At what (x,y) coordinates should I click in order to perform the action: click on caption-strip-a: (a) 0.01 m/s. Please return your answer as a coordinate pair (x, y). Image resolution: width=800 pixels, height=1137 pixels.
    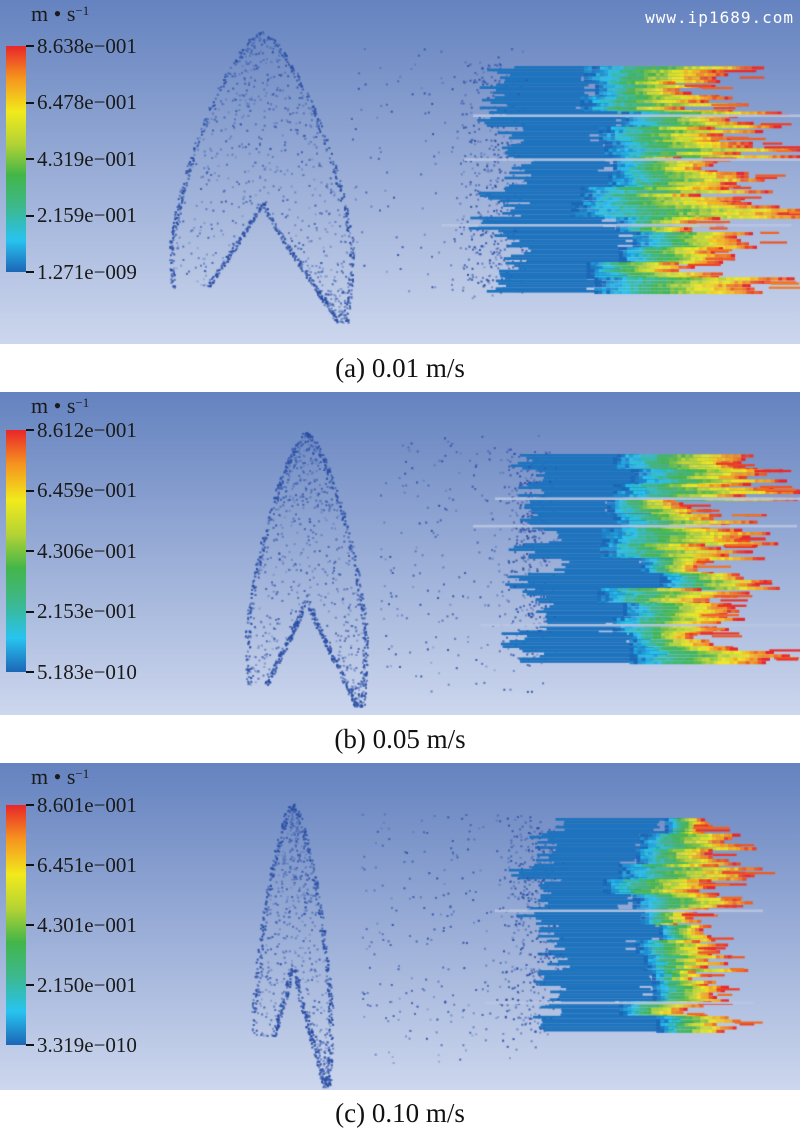
    Looking at the image, I should click on (400, 368).